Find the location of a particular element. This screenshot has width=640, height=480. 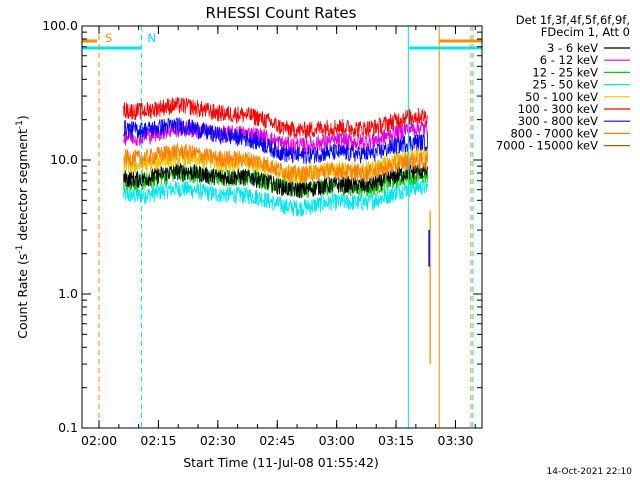

annotation-label: N is located at coordinates (151, 38).